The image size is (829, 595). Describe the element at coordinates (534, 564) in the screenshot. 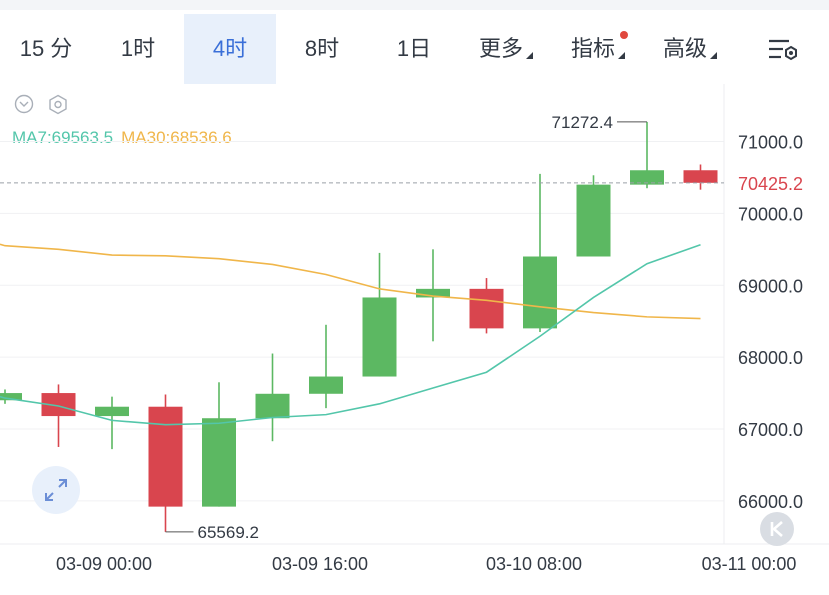

I see `x-tick-label: 03-10 08:00` at that location.